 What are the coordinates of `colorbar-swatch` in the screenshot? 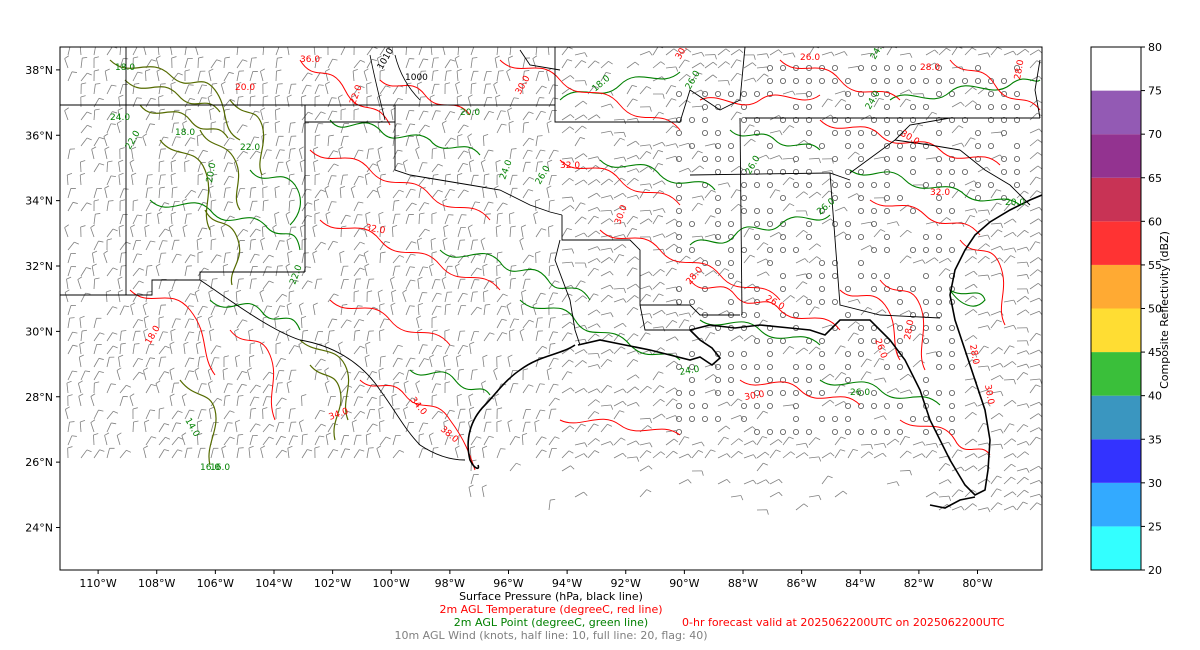 It's located at (1116, 112).